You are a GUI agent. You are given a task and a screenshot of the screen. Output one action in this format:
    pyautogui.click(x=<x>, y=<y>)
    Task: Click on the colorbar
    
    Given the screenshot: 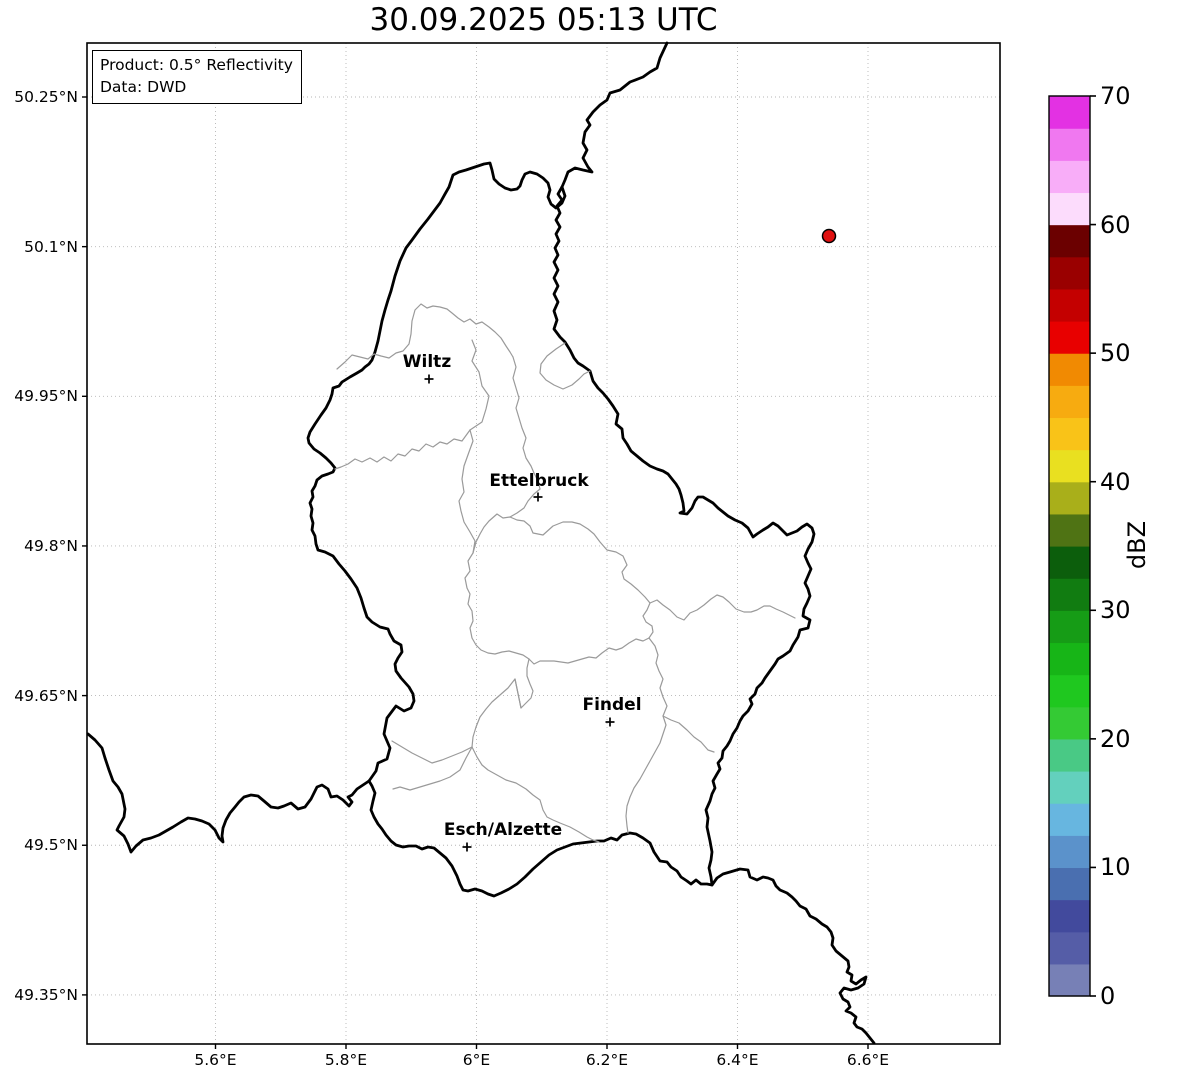 What is the action you would take?
    pyautogui.click(x=1072, y=546)
    